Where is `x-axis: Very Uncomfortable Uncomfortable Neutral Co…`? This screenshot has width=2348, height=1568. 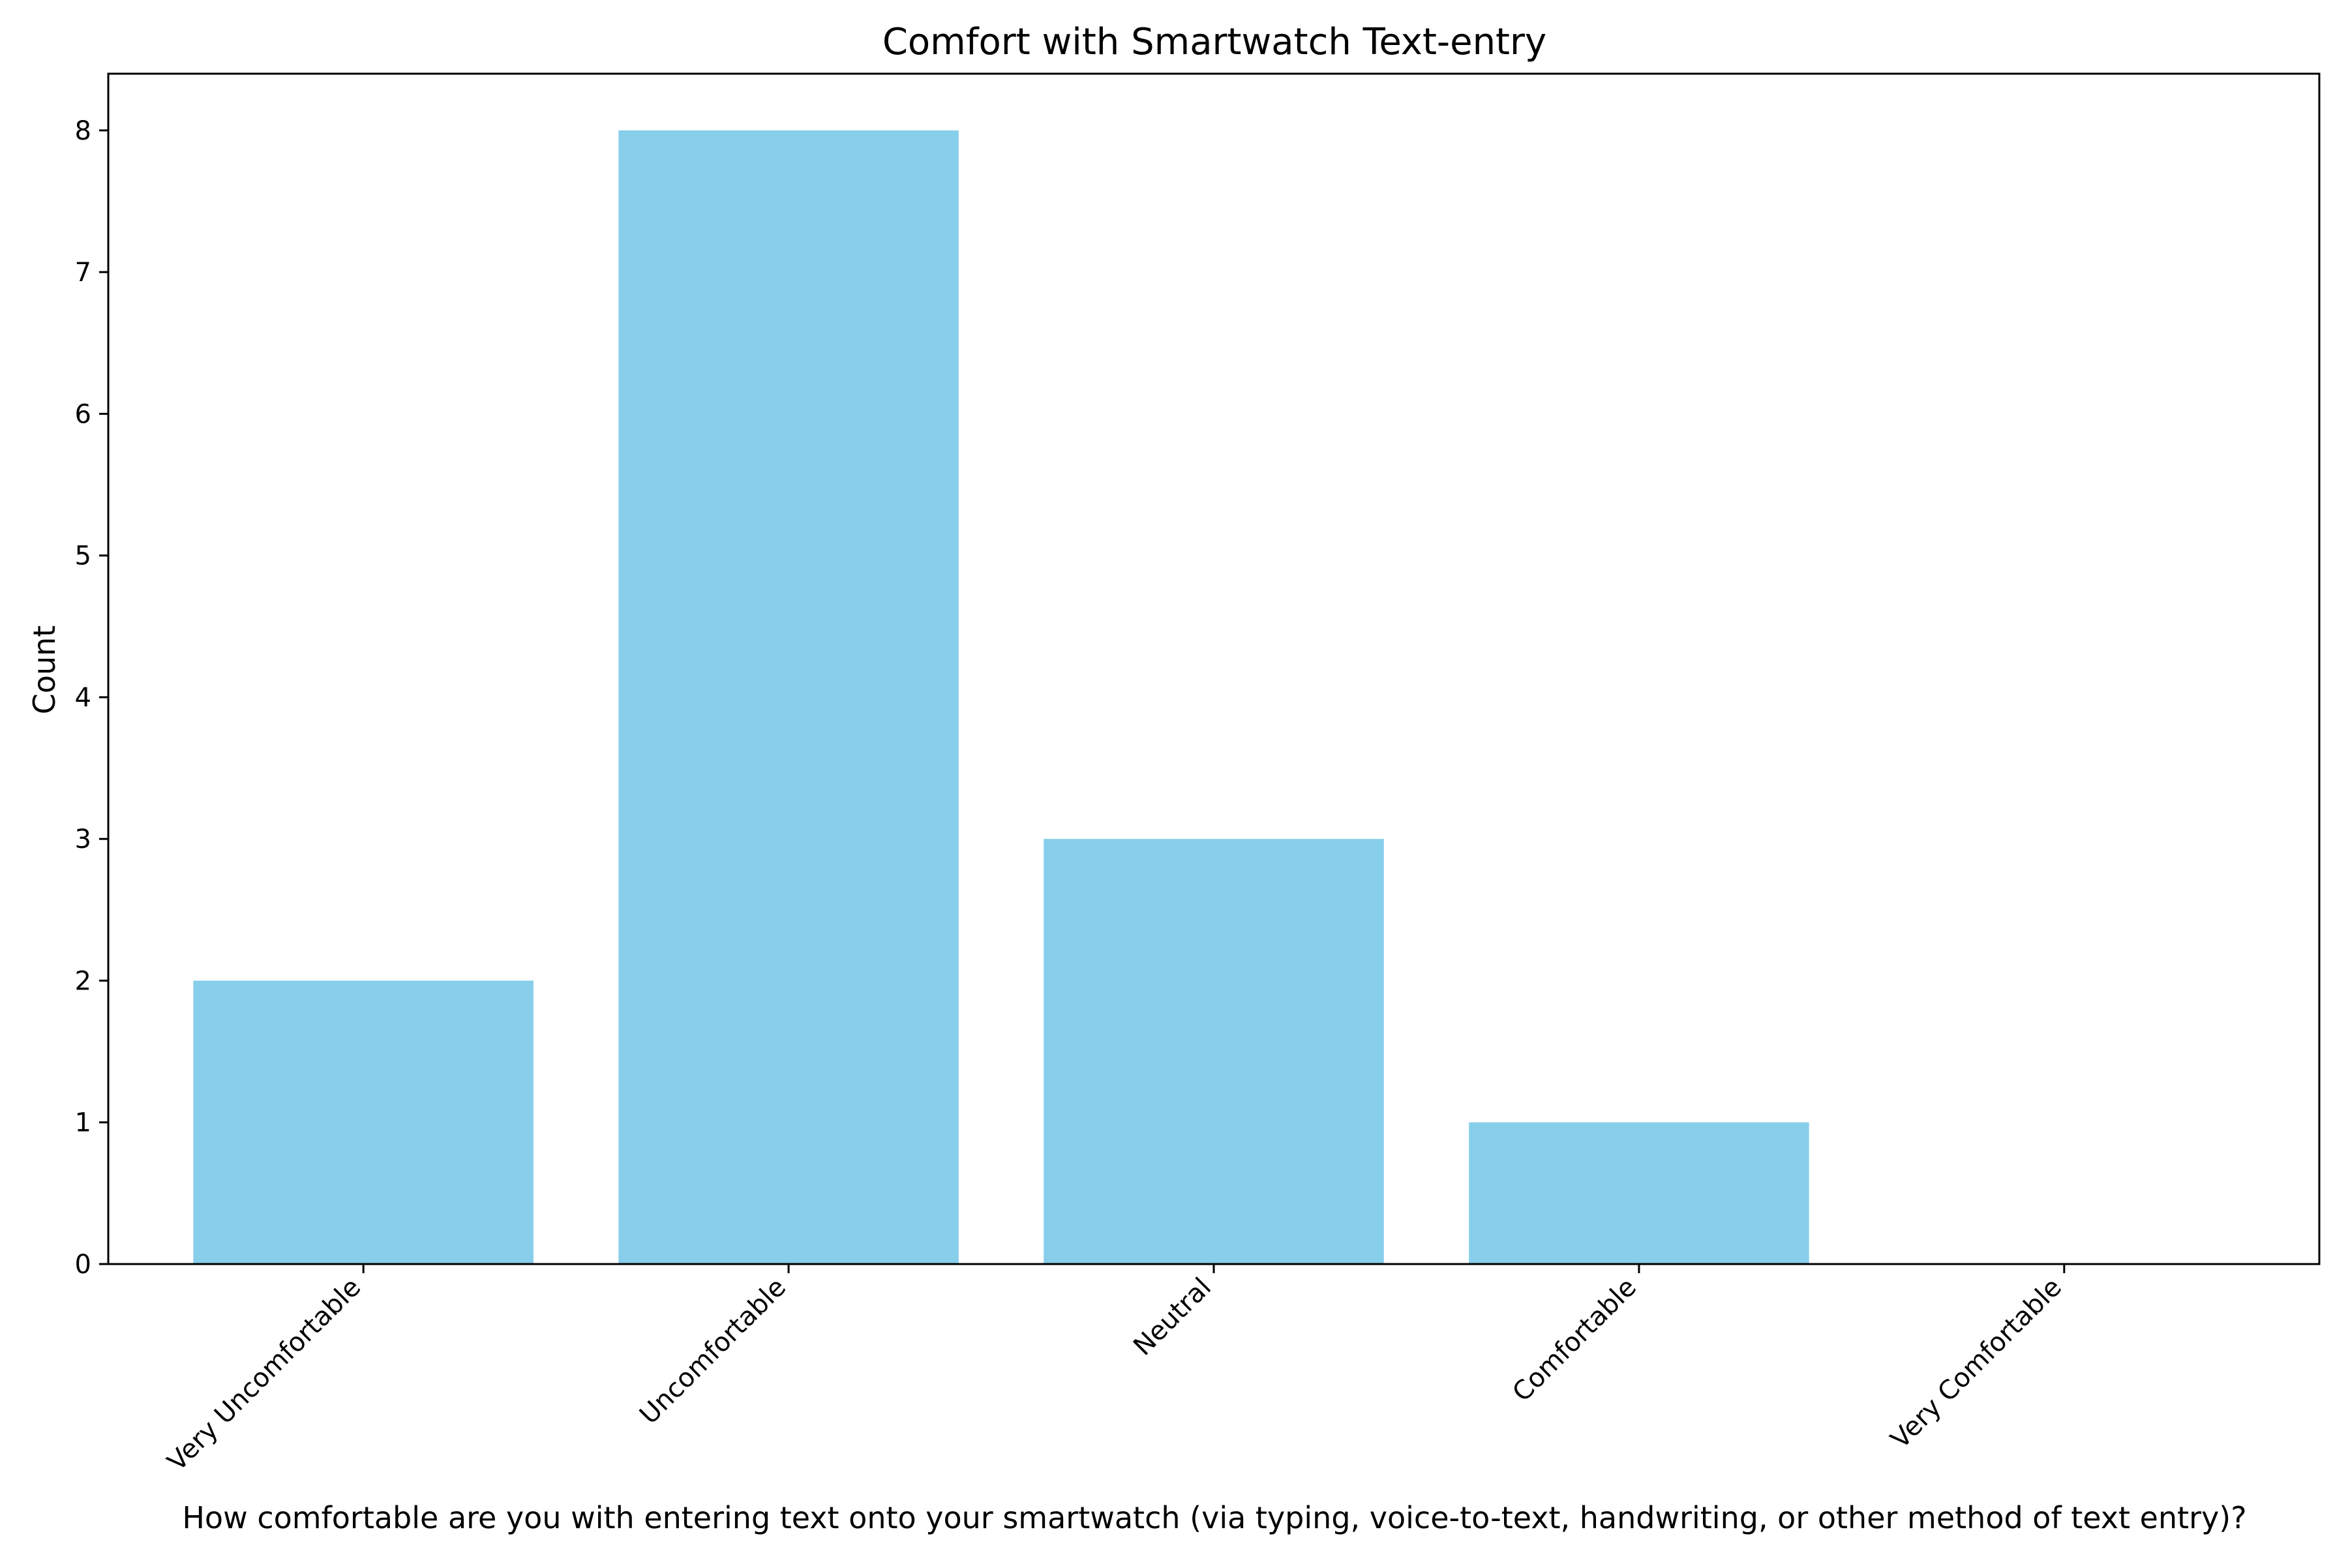 x-axis: Very Uncomfortable Uncomfortable Neutral Co… is located at coordinates (1115, 1370).